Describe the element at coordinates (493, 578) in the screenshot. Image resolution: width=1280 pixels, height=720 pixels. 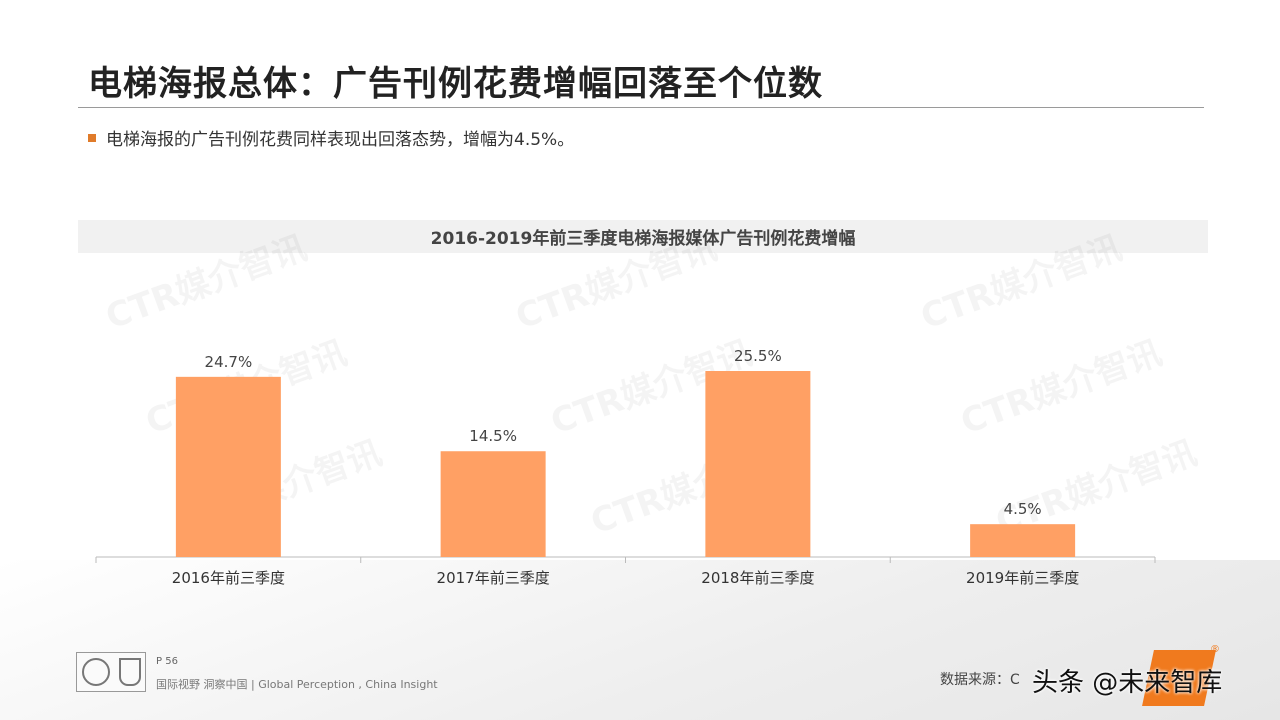
I see `x-tick-label: 2017年前三季度` at that location.